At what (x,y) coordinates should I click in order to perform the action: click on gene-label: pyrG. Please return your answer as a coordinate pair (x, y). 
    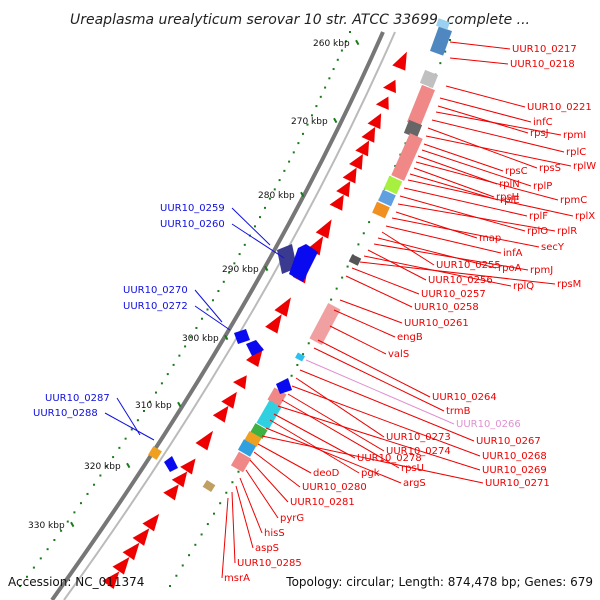
    Looking at the image, I should click on (292, 518).